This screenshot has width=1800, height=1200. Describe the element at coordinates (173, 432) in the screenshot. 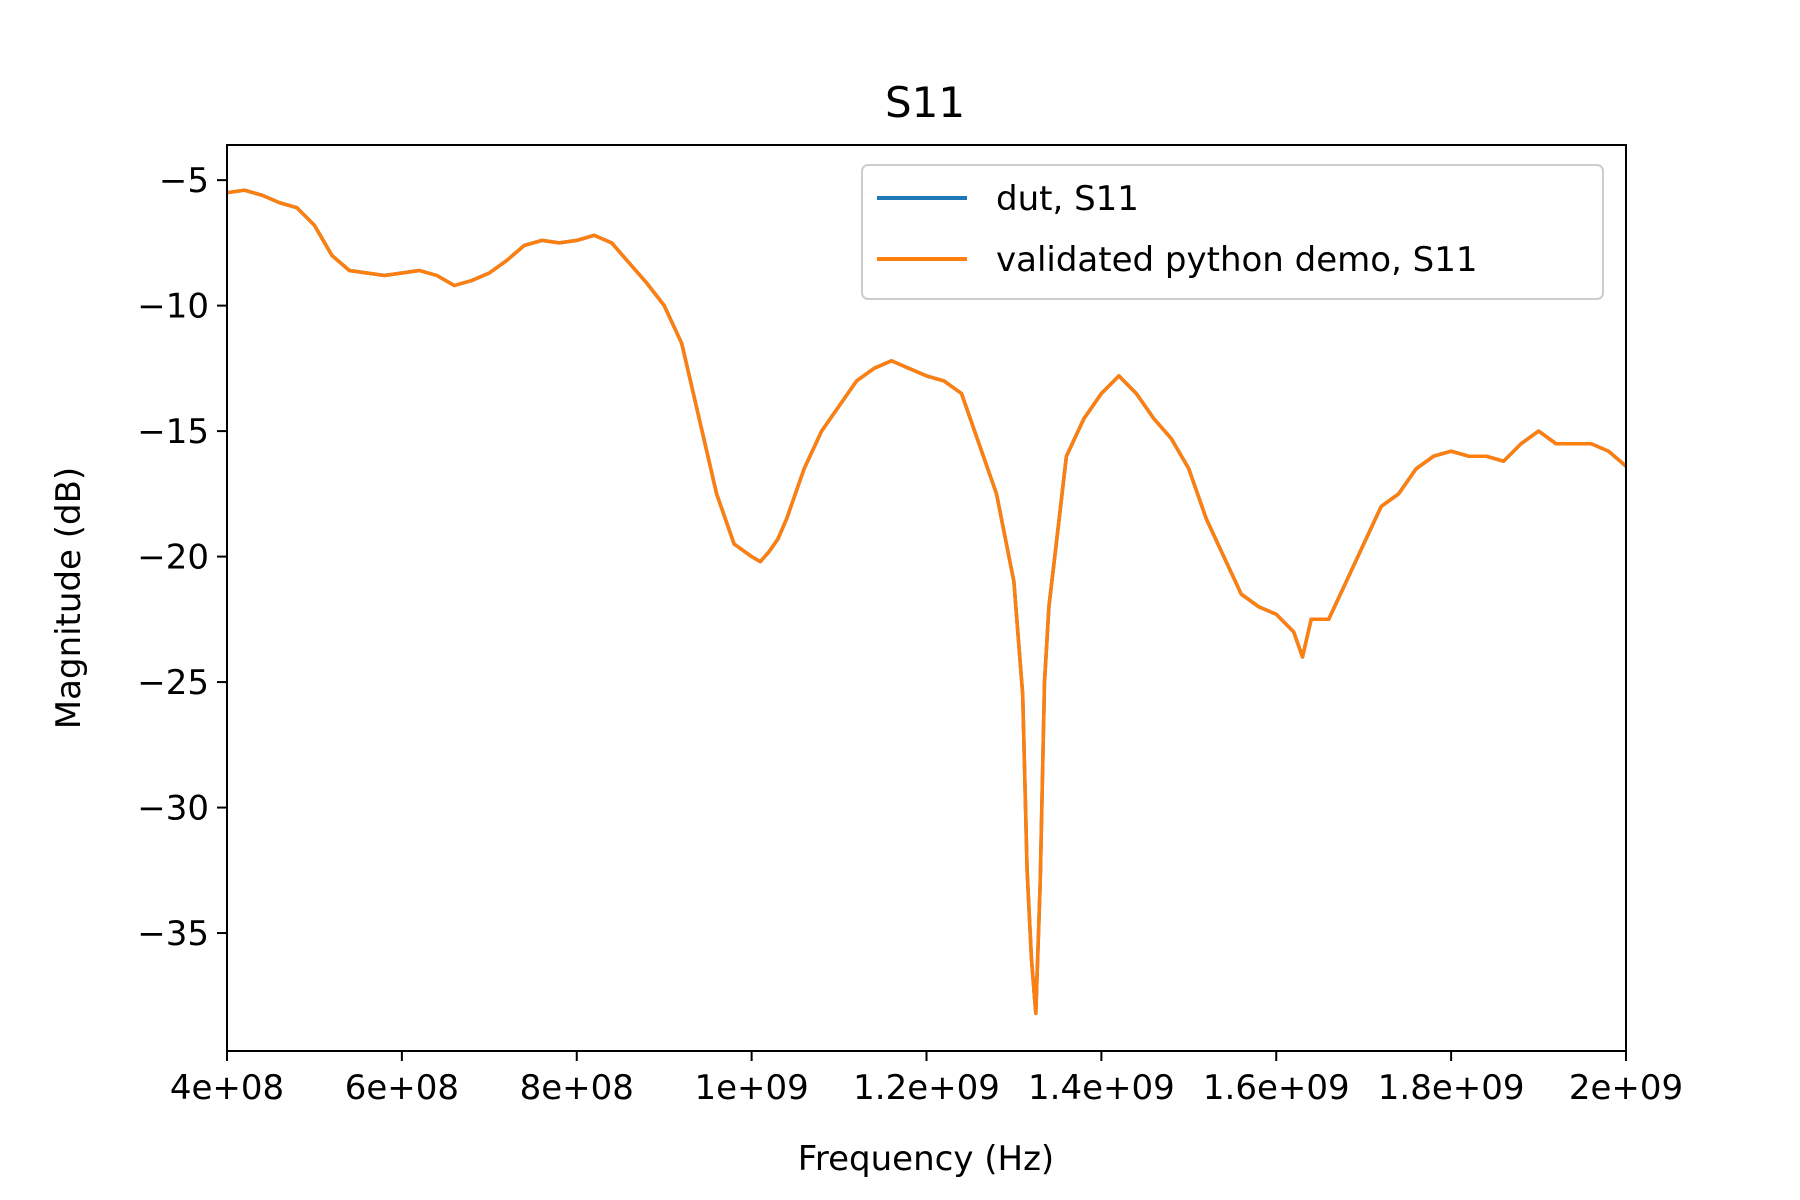

I see `y-tick-label: −15` at that location.